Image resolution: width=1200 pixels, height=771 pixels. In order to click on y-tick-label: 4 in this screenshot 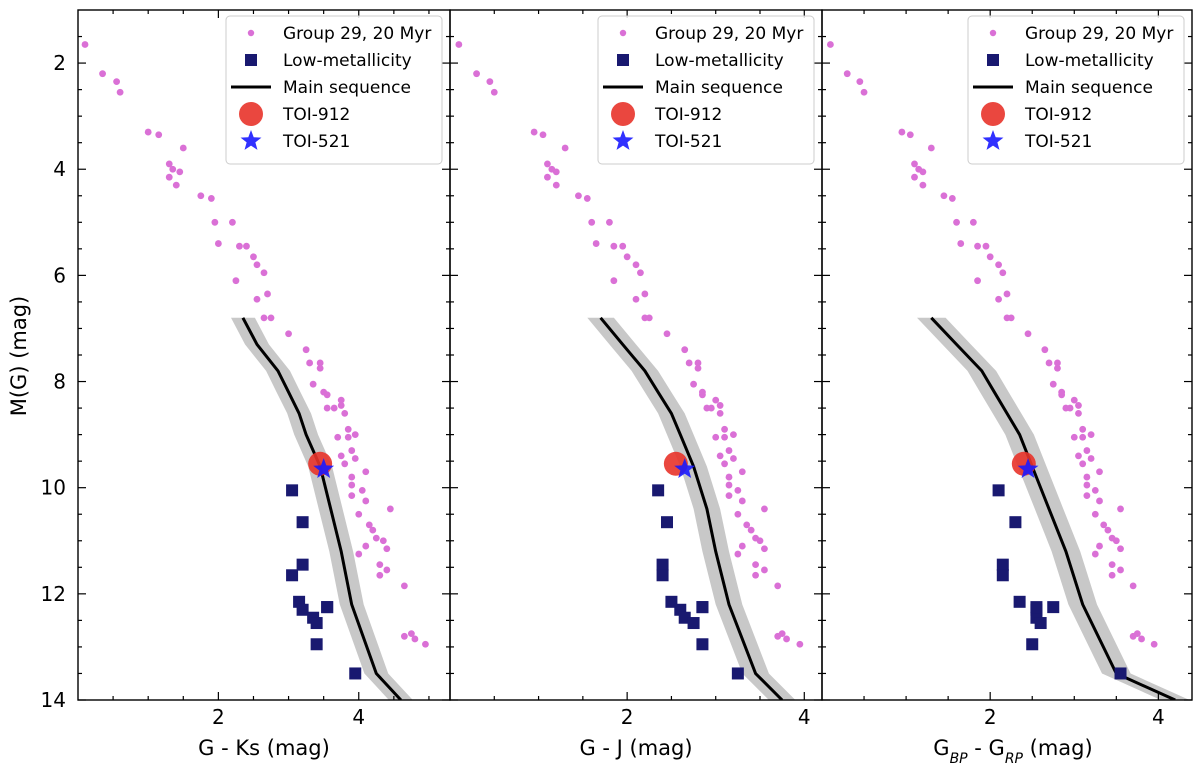, I will do `click(59, 169)`.